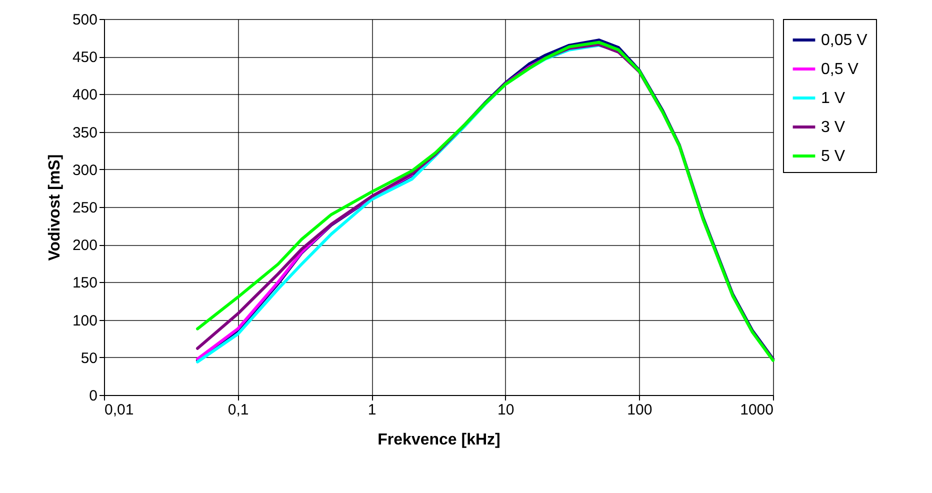 The height and width of the screenshot is (493, 932). I want to click on y-tick-label: 400, so click(85, 95).